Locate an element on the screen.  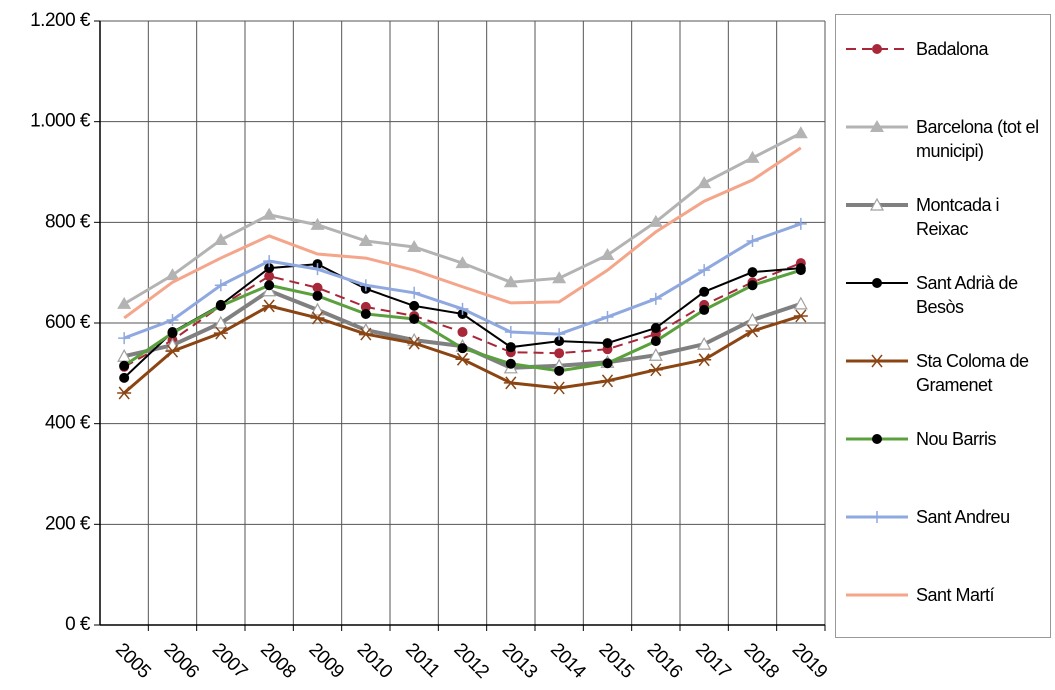
x-tick-label: 2017 is located at coordinates (712, 660).